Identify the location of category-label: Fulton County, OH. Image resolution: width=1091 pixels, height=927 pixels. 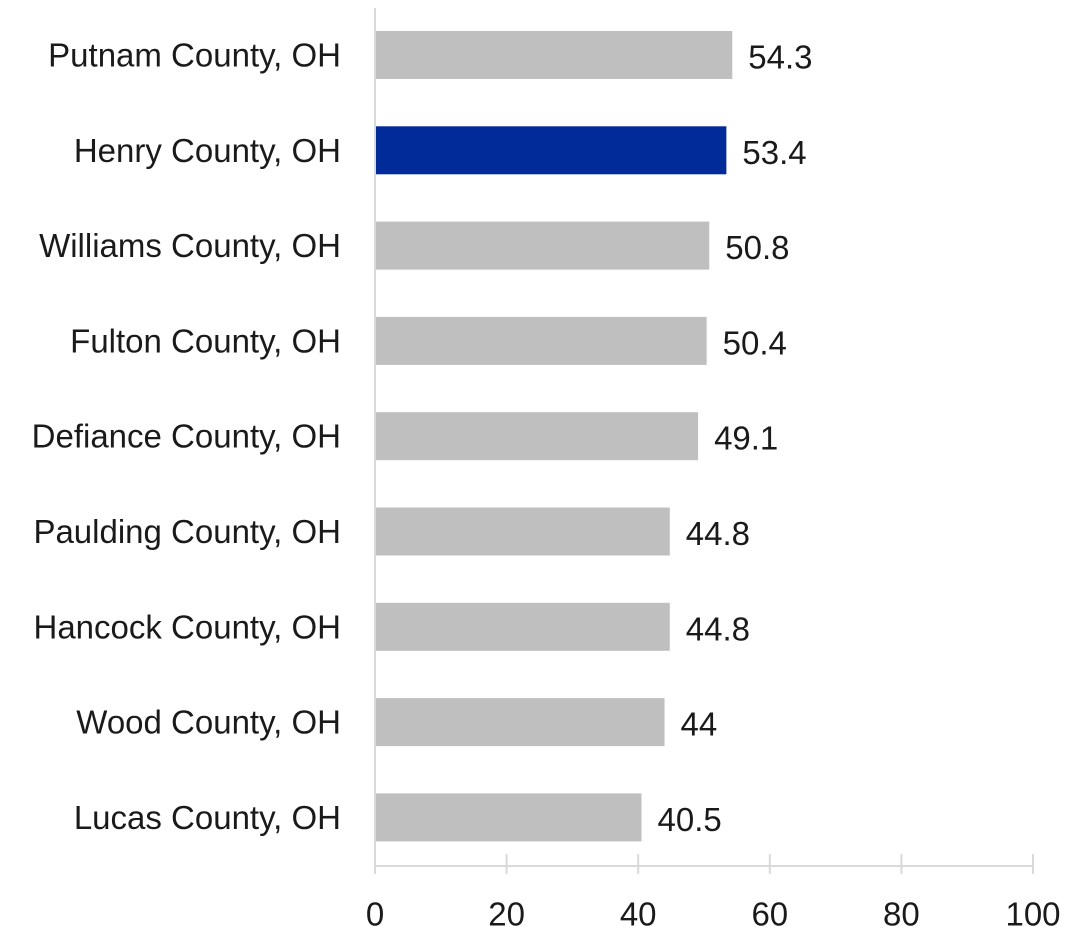
(205, 340).